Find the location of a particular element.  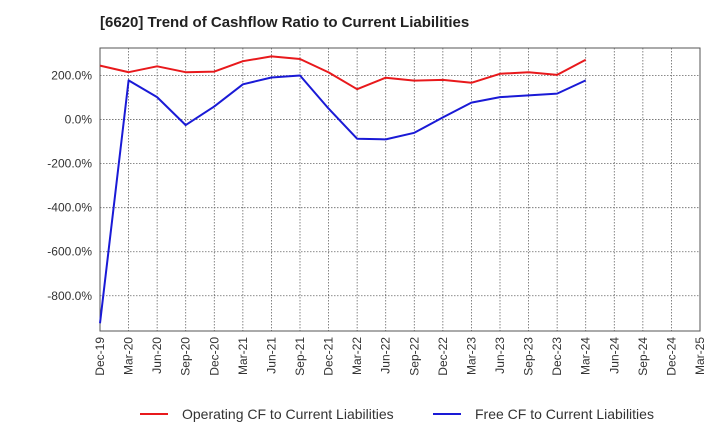

y-tick-label: -400.0% is located at coordinates (69, 208).